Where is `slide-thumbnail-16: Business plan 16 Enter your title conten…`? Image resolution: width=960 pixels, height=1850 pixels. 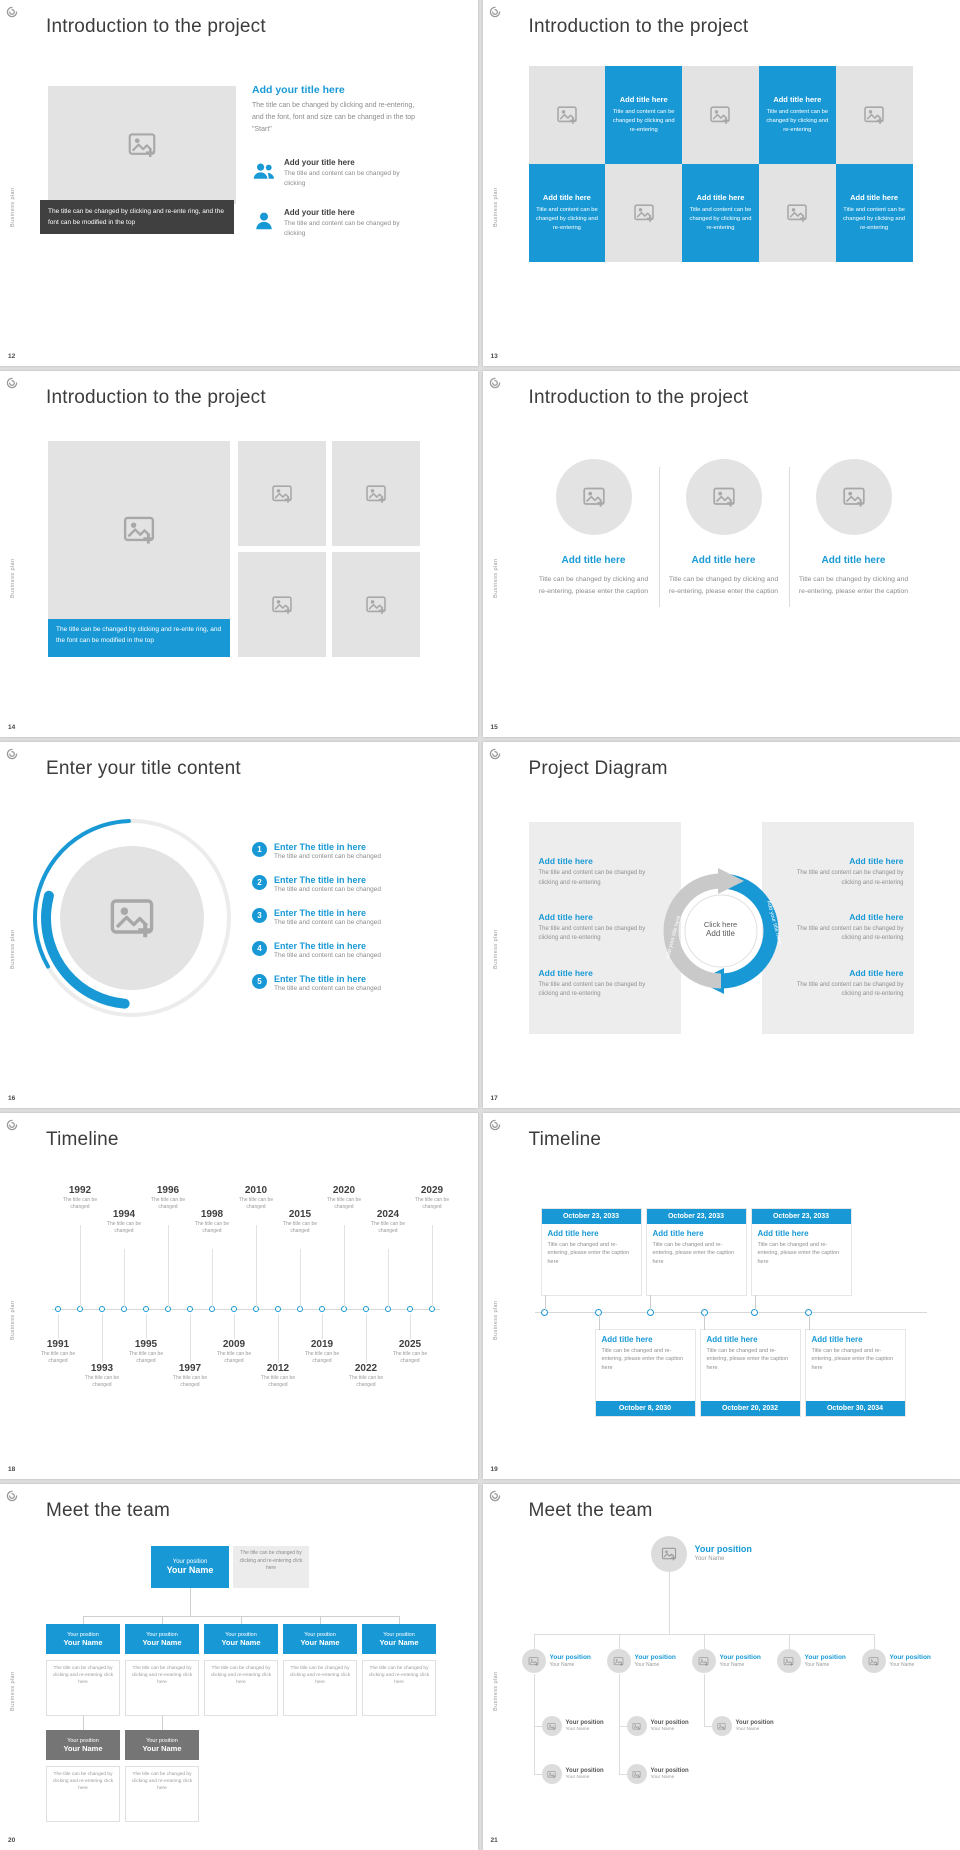
slide-thumbnail-16: Business plan 16 Enter your title conten… is located at coordinates (239, 925).